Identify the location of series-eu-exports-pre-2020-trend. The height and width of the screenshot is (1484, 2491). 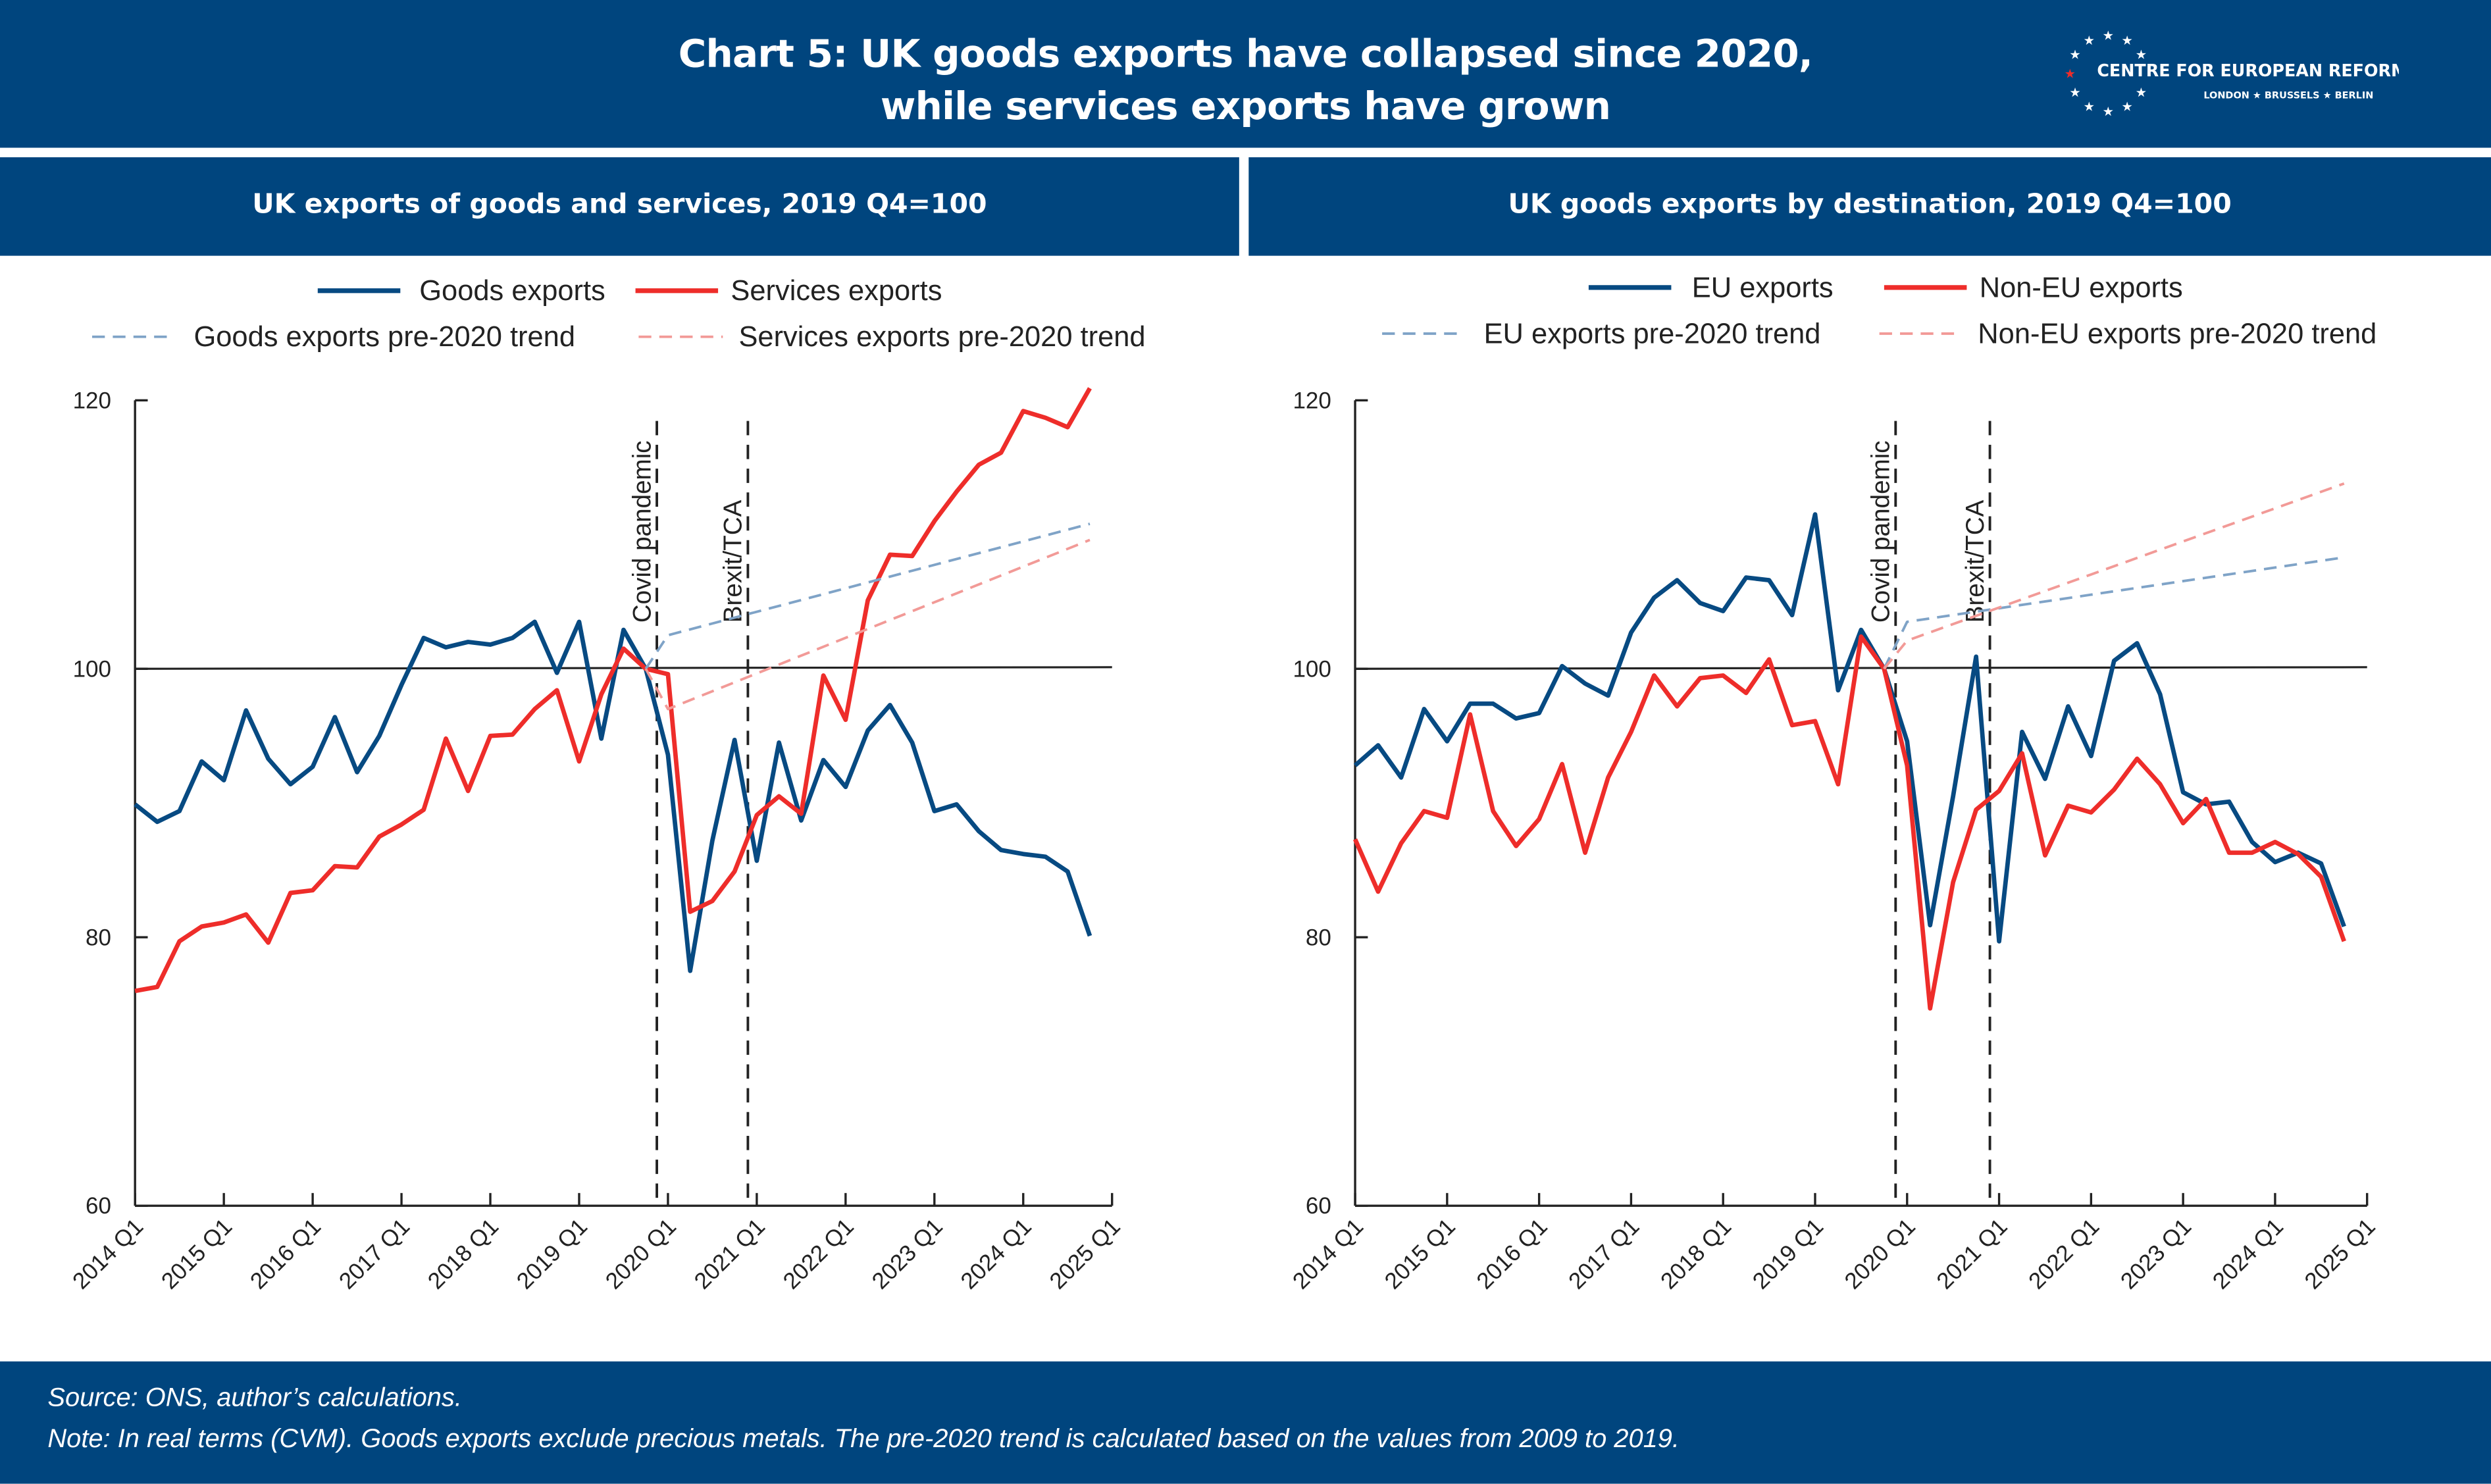
(2114, 613).